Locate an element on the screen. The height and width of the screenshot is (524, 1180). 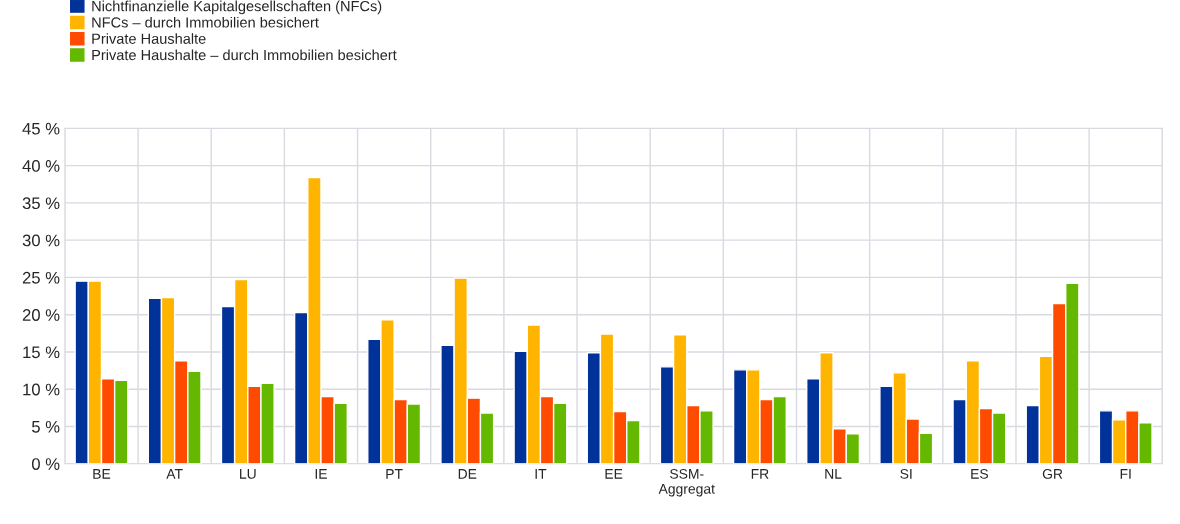
legend-label: Private Haushalte – durch Immobilien besichert is located at coordinates (244, 55).